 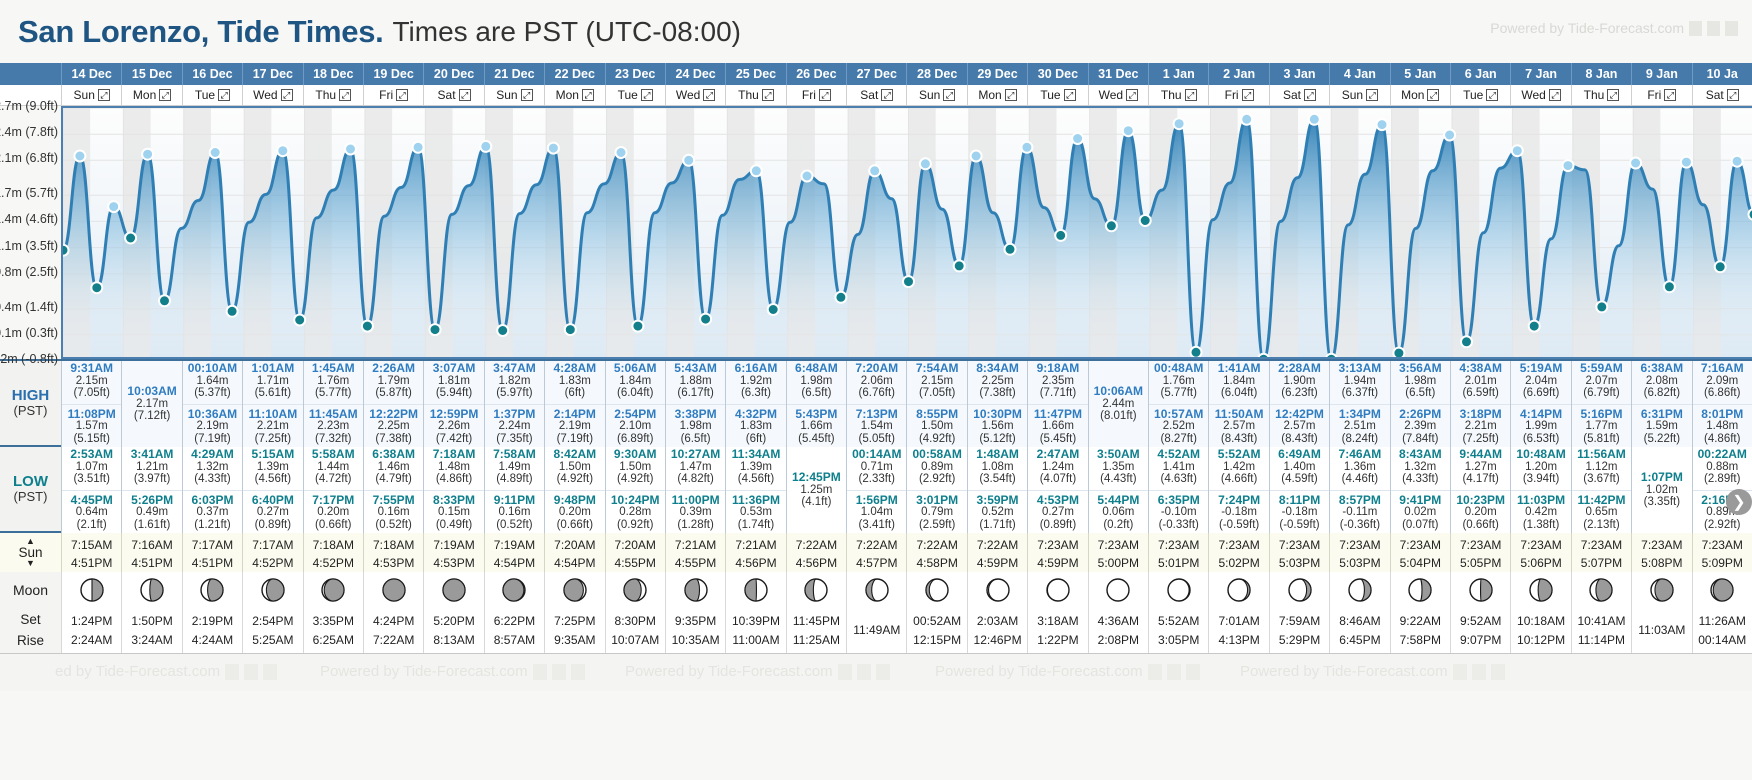 I want to click on weekday-header-19: Fri ⤢, so click(x=1238, y=95).